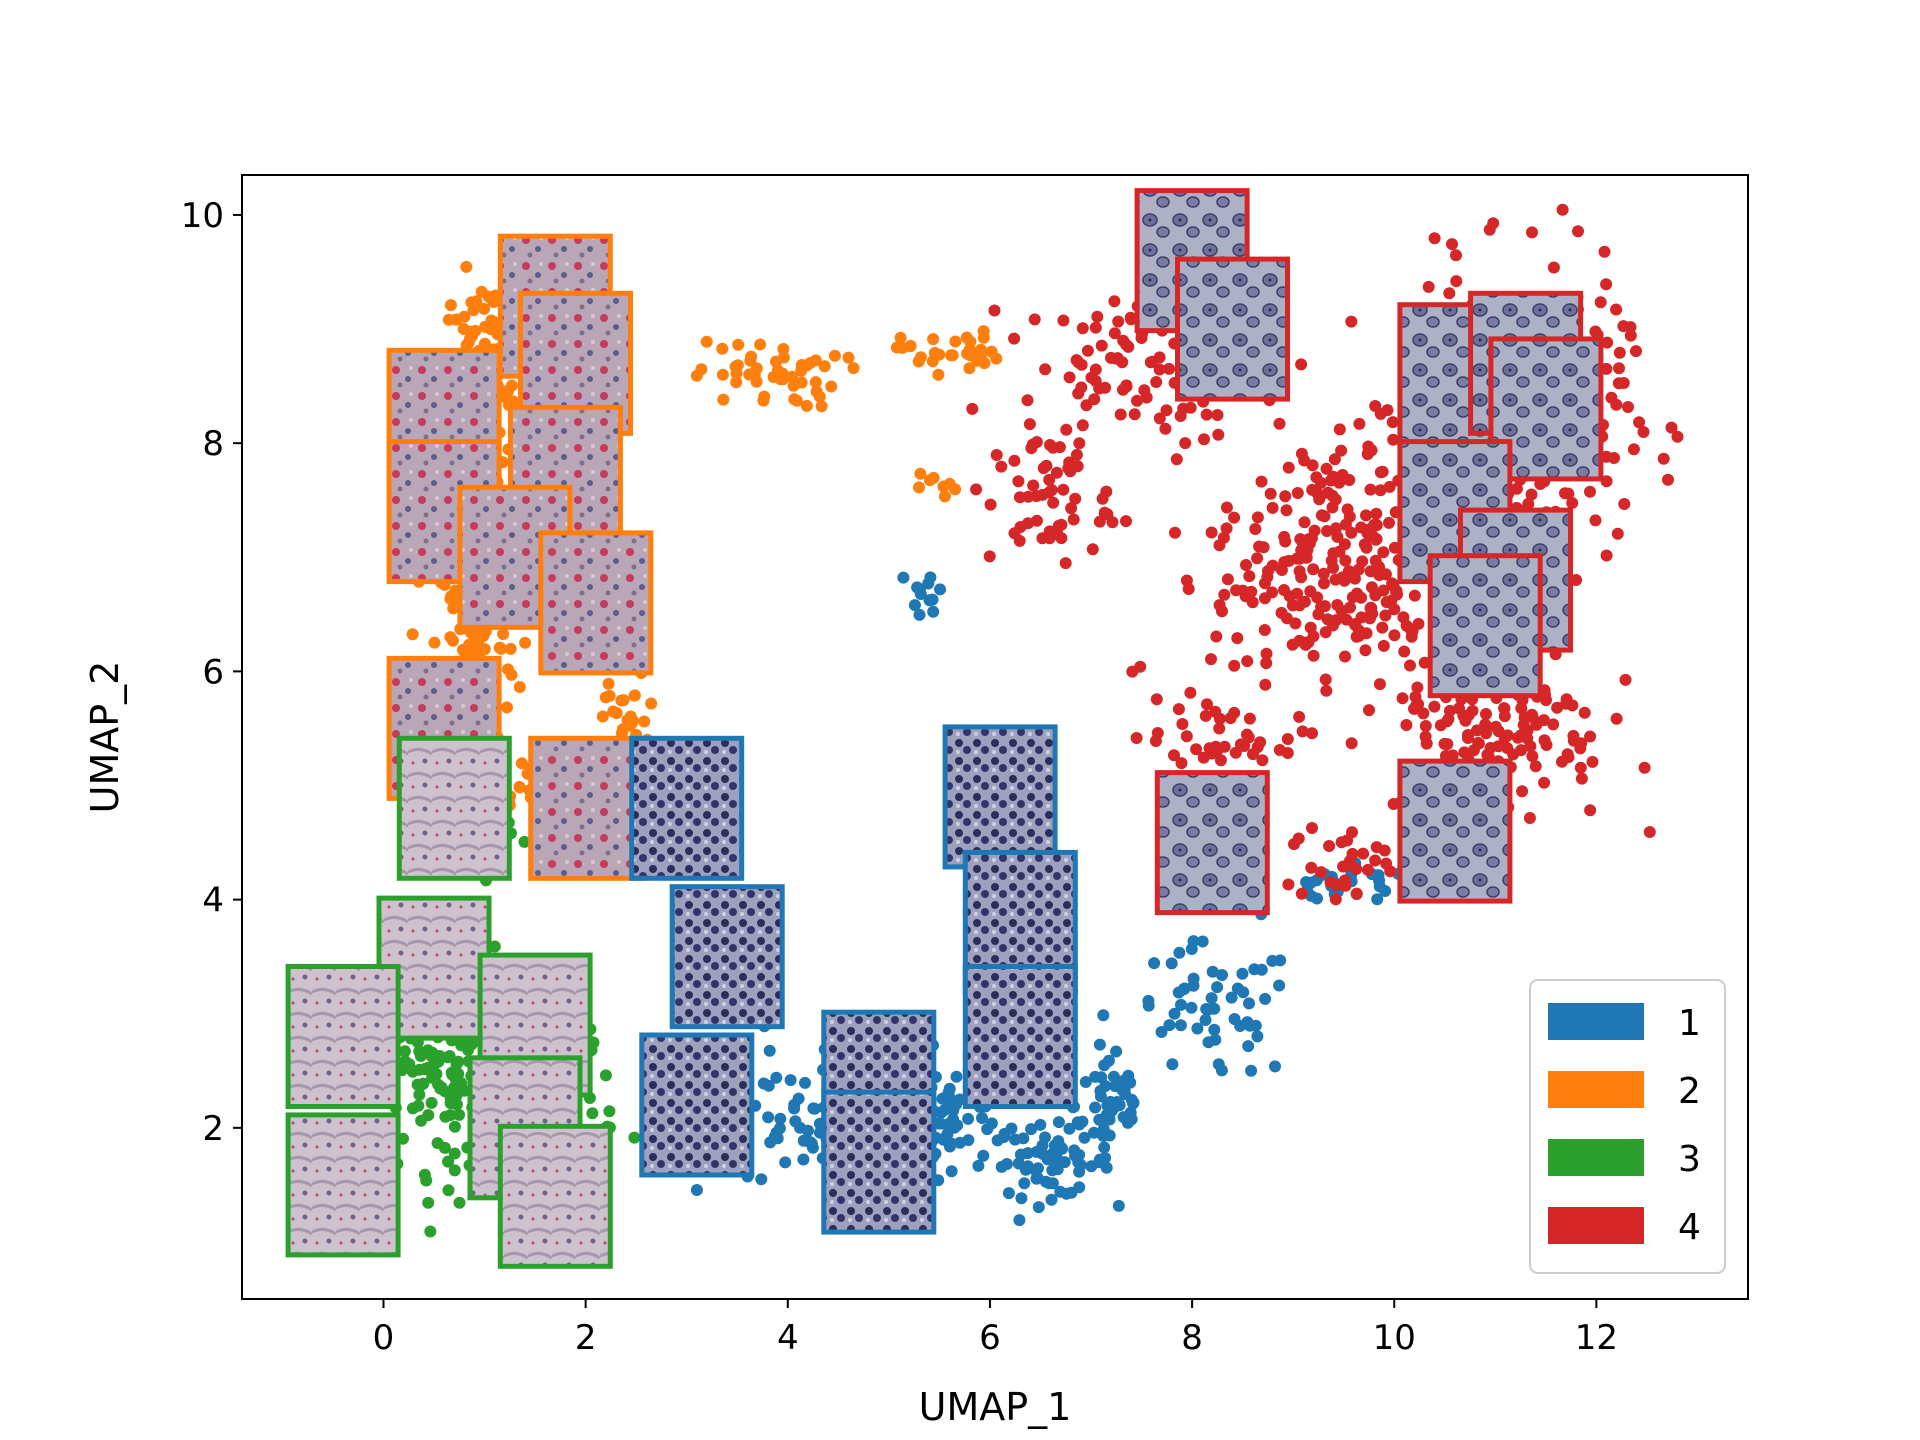 The height and width of the screenshot is (1440, 1920). I want to click on y-tick-label: 10, so click(202, 216).